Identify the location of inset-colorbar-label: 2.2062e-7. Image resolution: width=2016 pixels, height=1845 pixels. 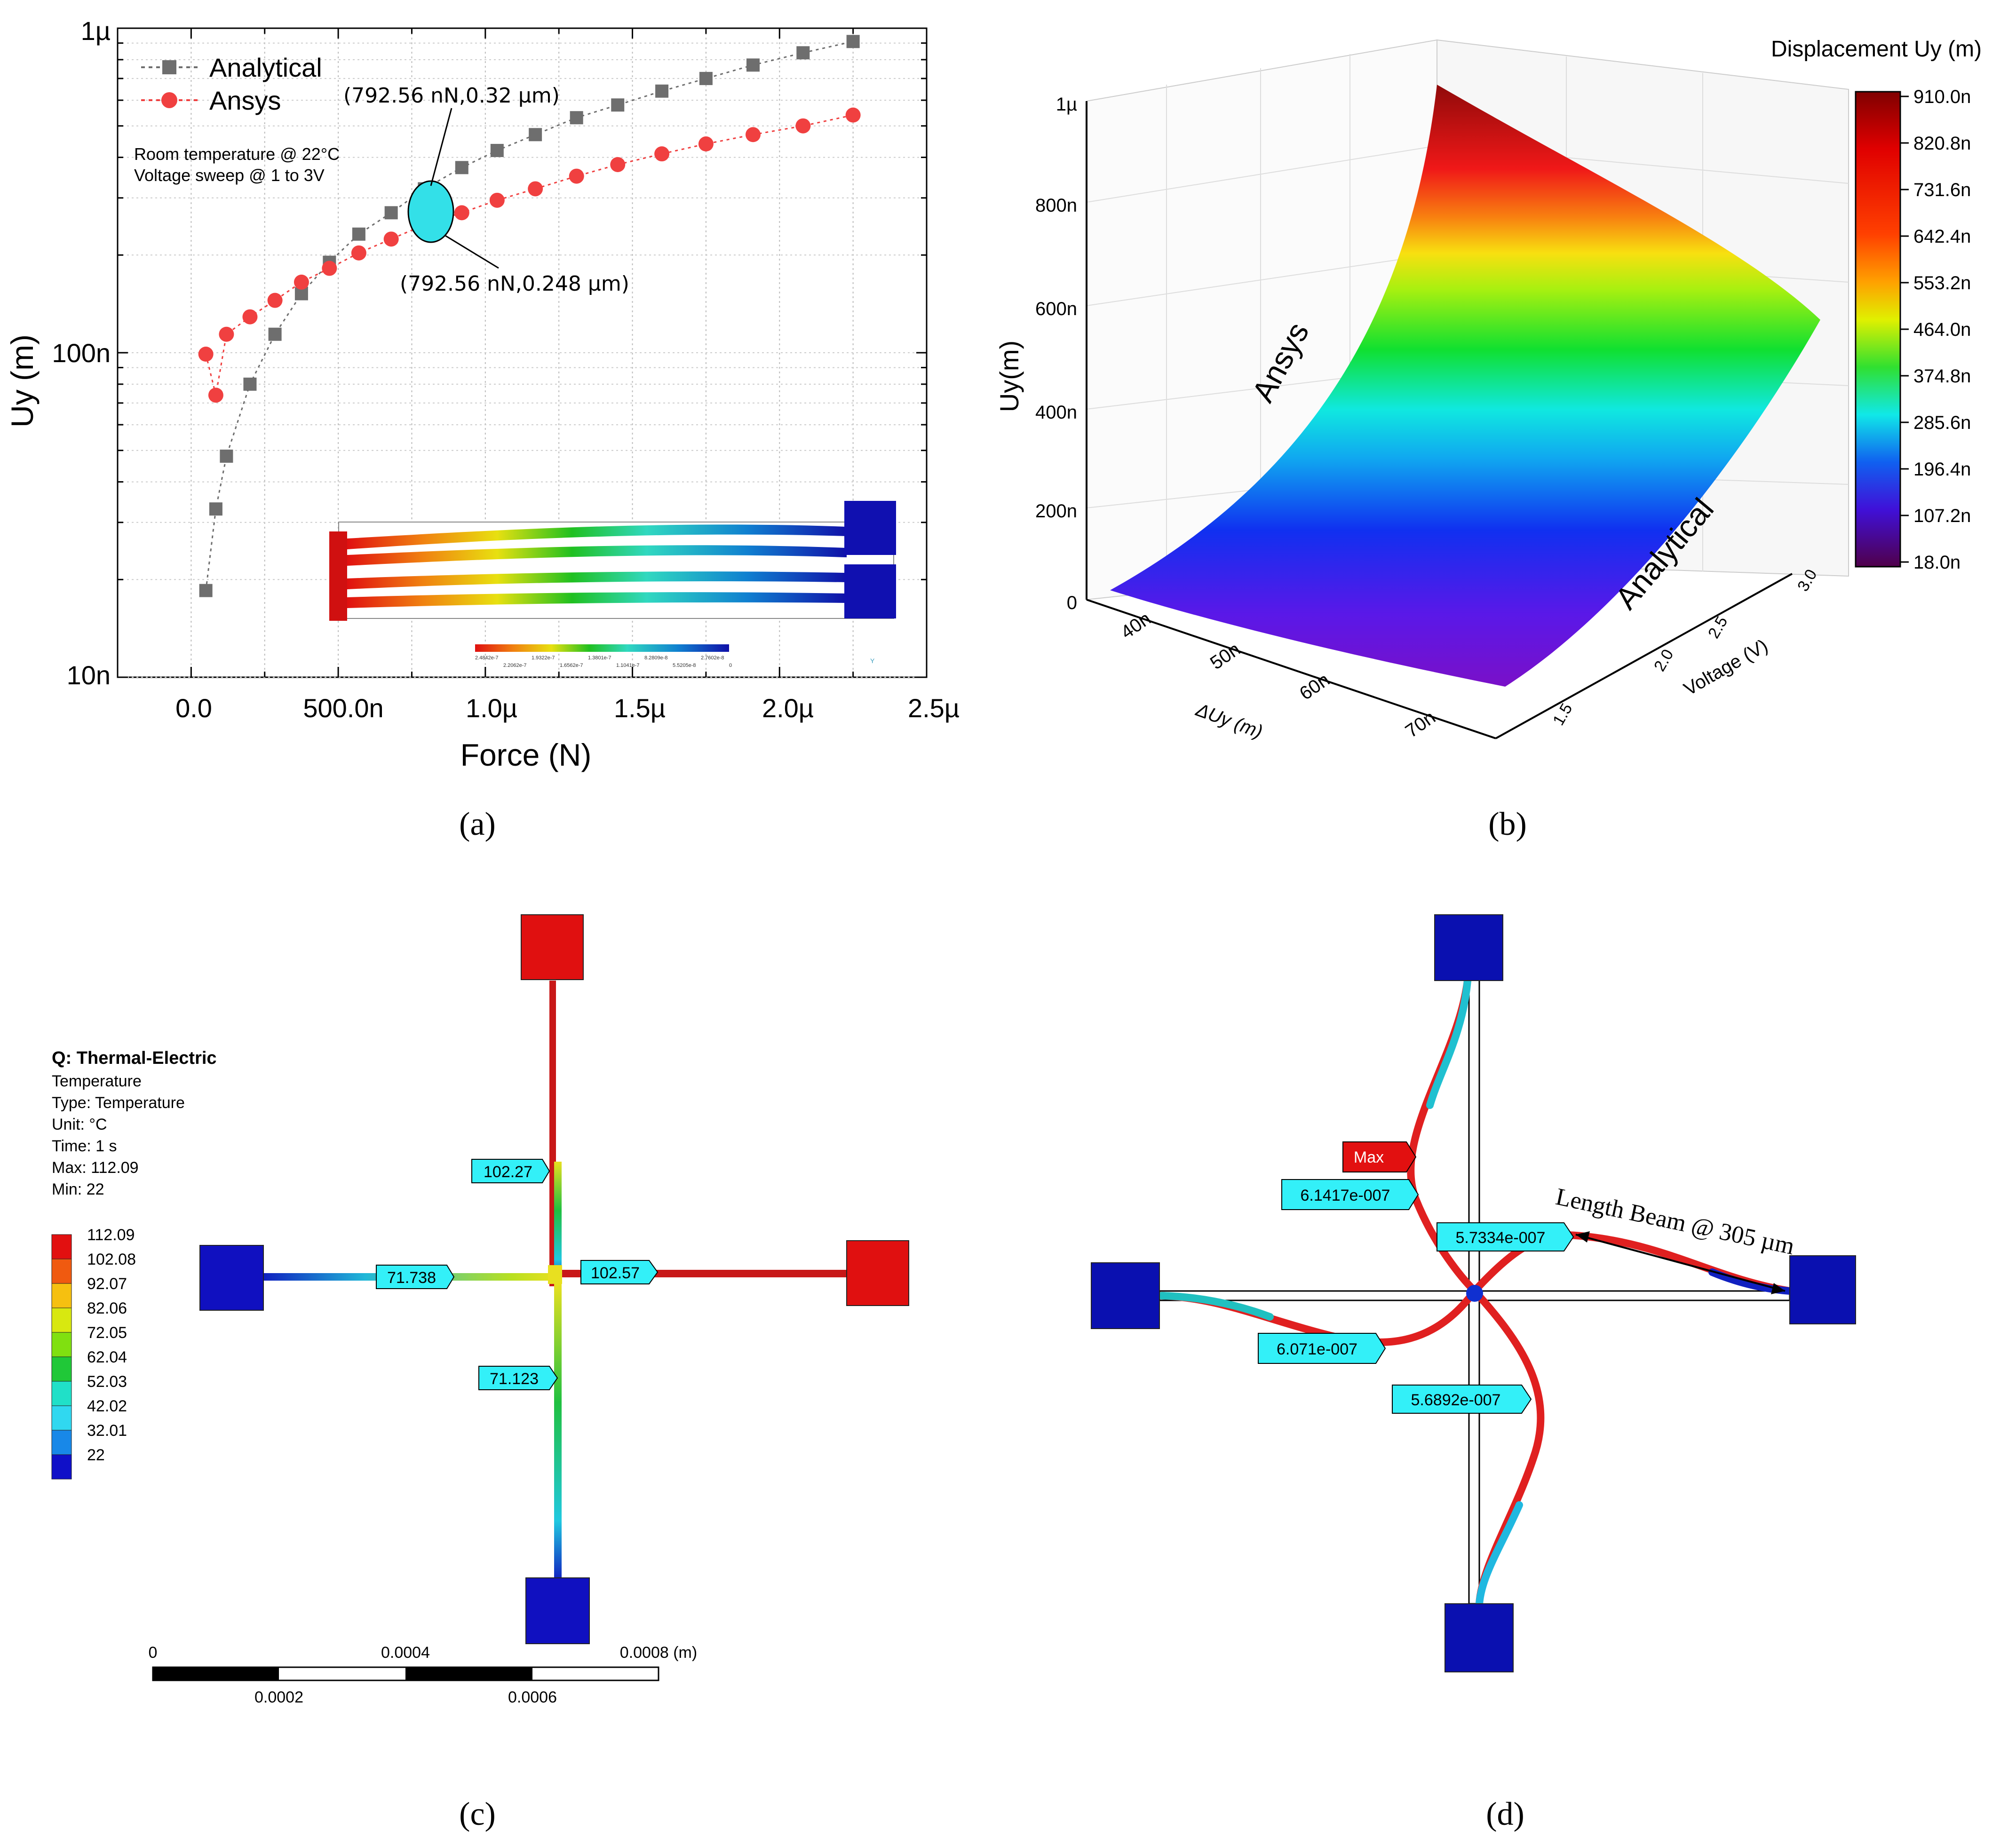
(515, 665).